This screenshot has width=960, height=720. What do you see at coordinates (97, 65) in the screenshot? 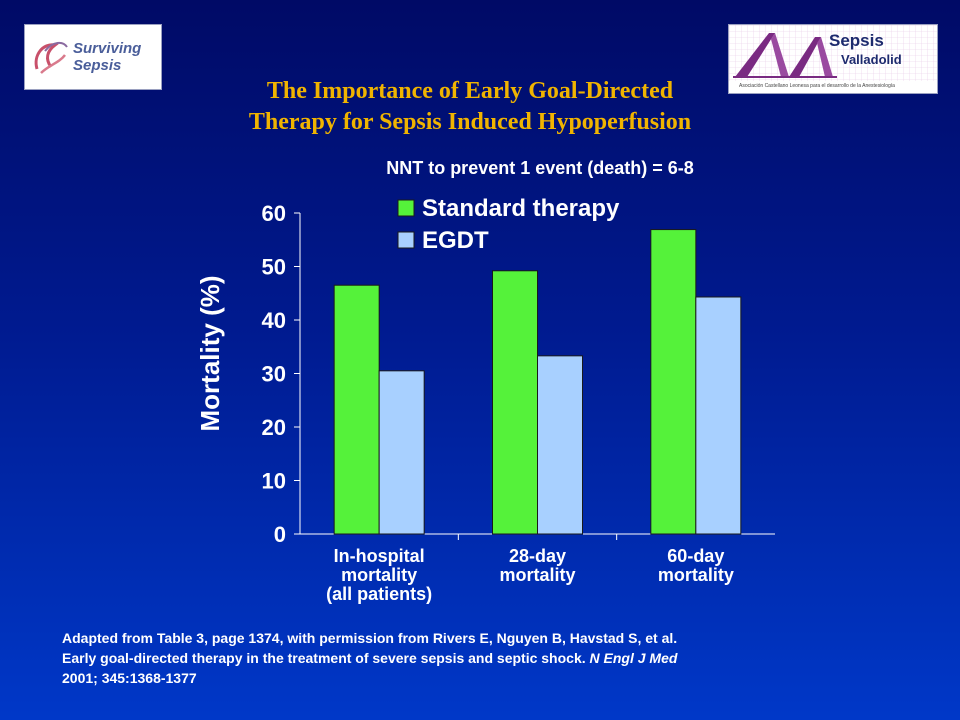
I see `logo-text-line2: Sepsis` at bounding box center [97, 65].